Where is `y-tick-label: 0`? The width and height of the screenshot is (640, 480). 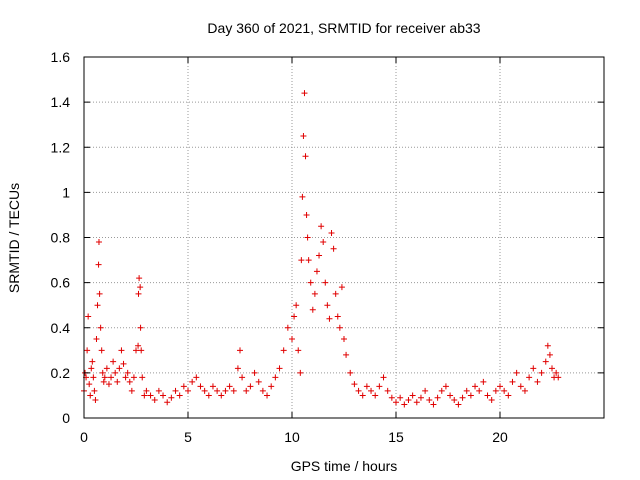
y-tick-label: 0 is located at coordinates (66, 418).